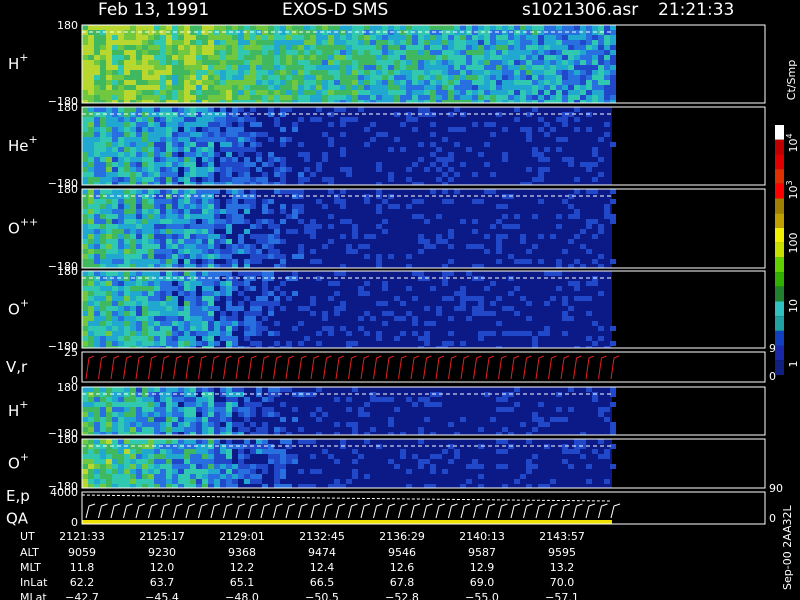  Describe the element at coordinates (791, 80) in the screenshot. I see `colorbar-unit: Ct/Smp` at that location.